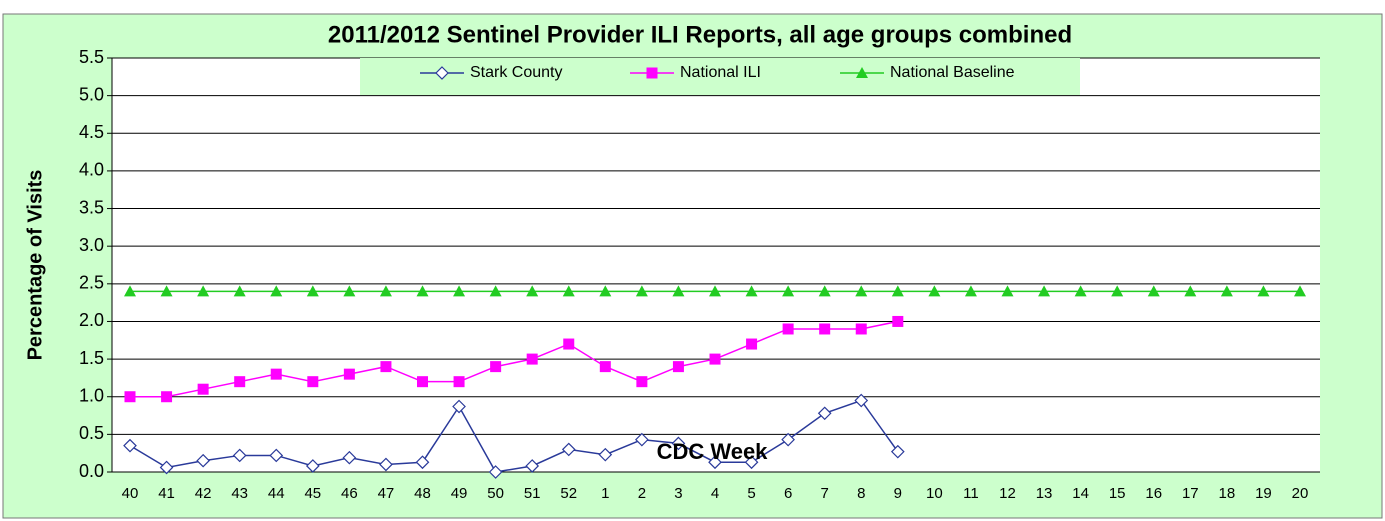 The image size is (1385, 521). Describe the element at coordinates (720, 72) in the screenshot. I see `legend-label: National ILI` at that location.